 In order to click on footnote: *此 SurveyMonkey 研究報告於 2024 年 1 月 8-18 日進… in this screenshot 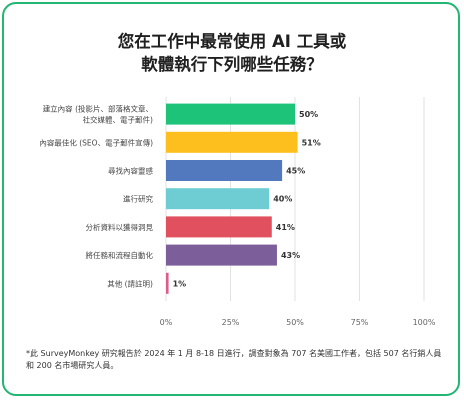, I will do `click(234, 359)`.